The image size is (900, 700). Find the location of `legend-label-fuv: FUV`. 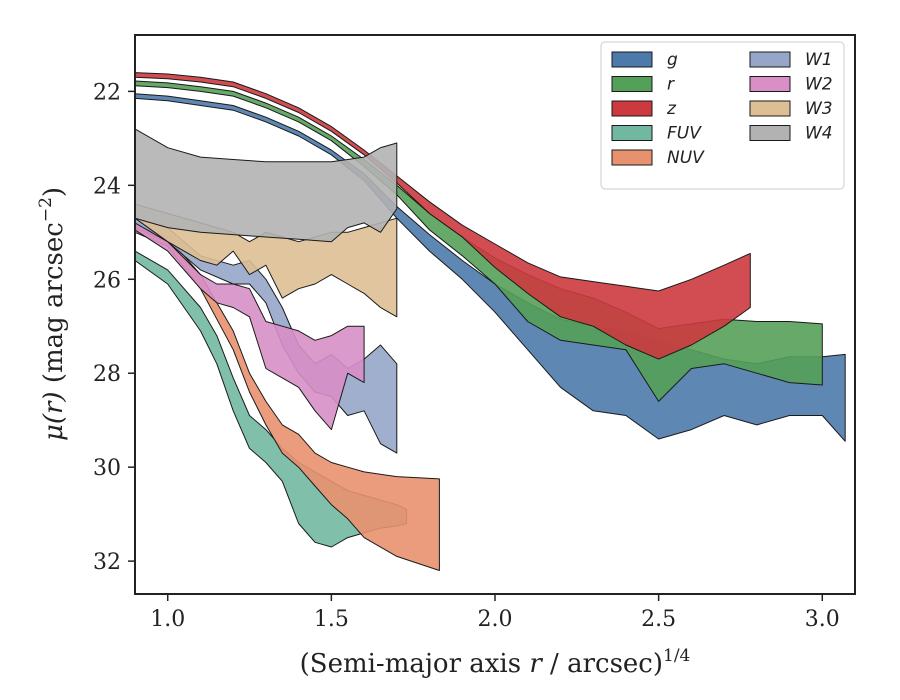

legend-label-fuv: FUV is located at coordinates (684, 134).